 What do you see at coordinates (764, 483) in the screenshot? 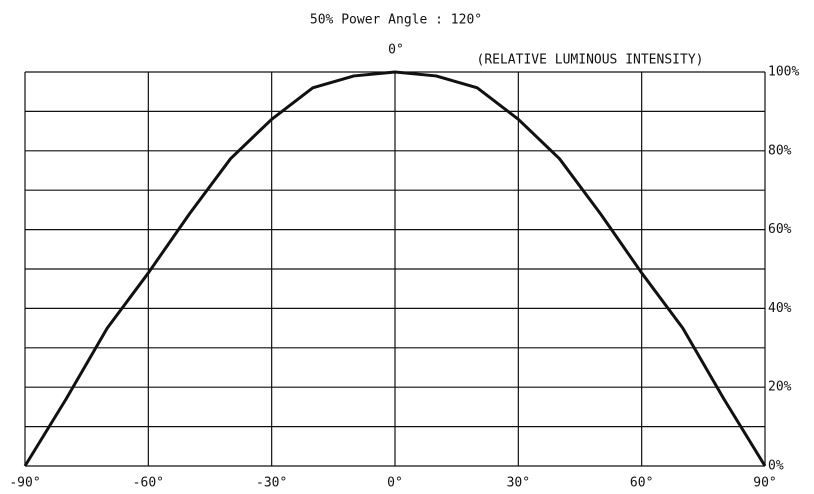
I see `x-tick-label: 90°` at bounding box center [764, 483].